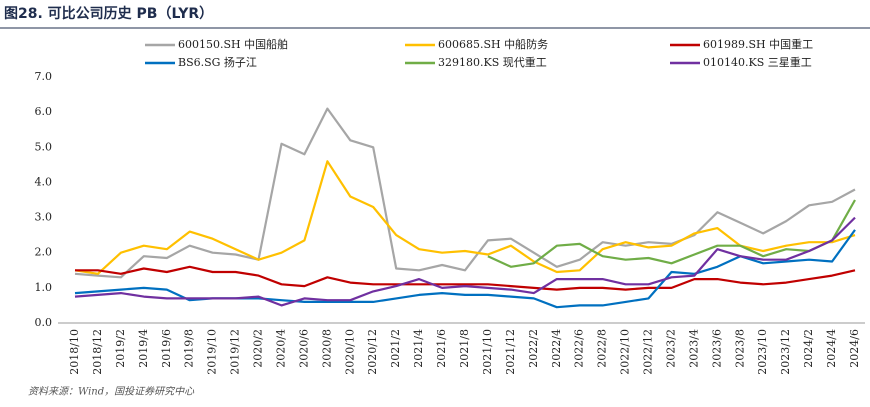 The width and height of the screenshot is (870, 407). Describe the element at coordinates (579, 348) in the screenshot. I see `x-tick-label: 2022/6` at that location.